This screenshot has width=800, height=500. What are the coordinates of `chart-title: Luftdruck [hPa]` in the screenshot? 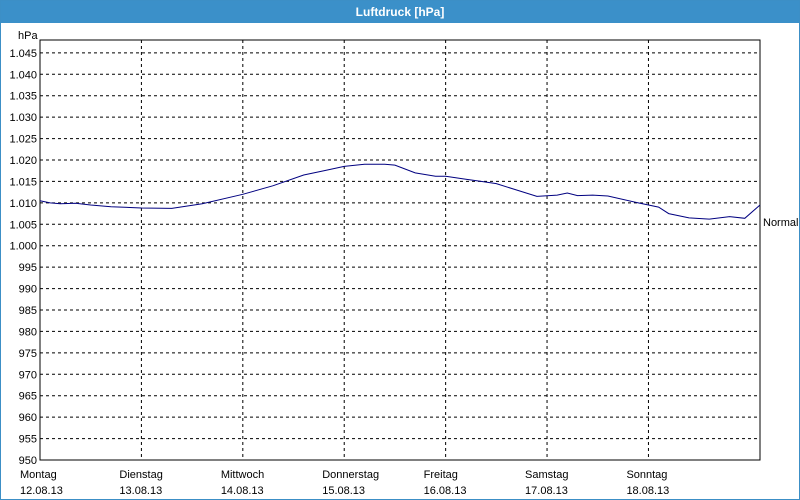 It's located at (400, 12).